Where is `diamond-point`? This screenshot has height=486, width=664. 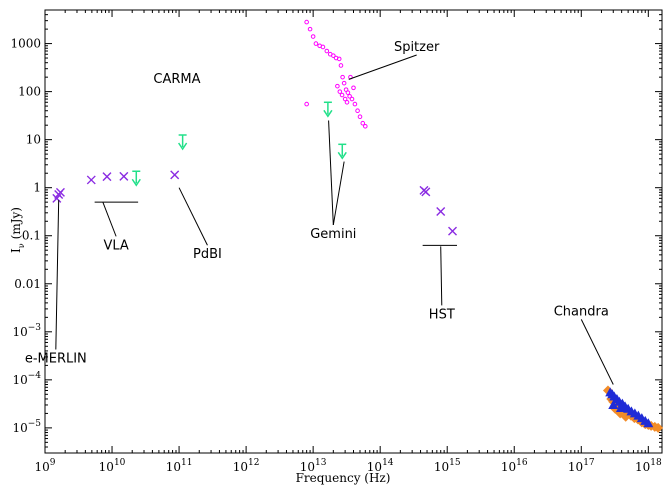 diamond-point is located at coordinates (658, 427).